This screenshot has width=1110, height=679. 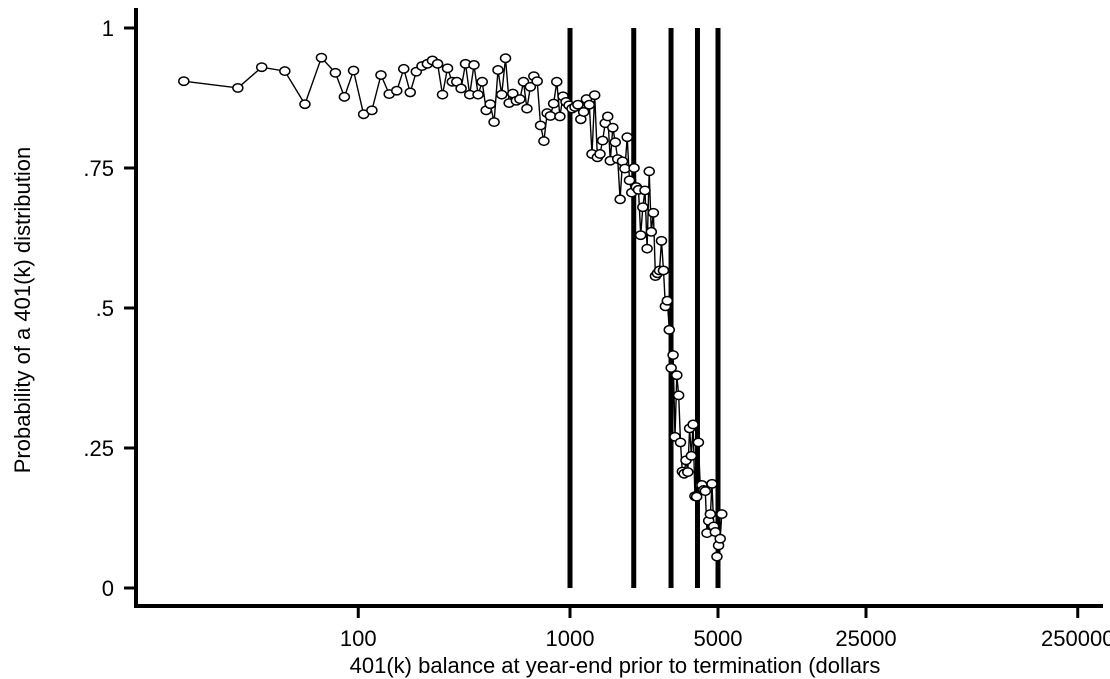 What do you see at coordinates (108, 28) in the screenshot?
I see `y-tick-label: 1` at bounding box center [108, 28].